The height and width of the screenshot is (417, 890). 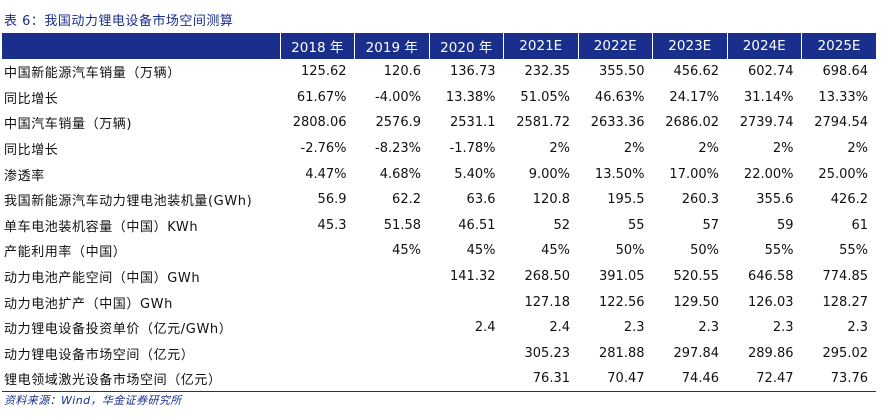 What do you see at coordinates (771, 302) in the screenshot?
I see `table-cell: 126.03` at bounding box center [771, 302].